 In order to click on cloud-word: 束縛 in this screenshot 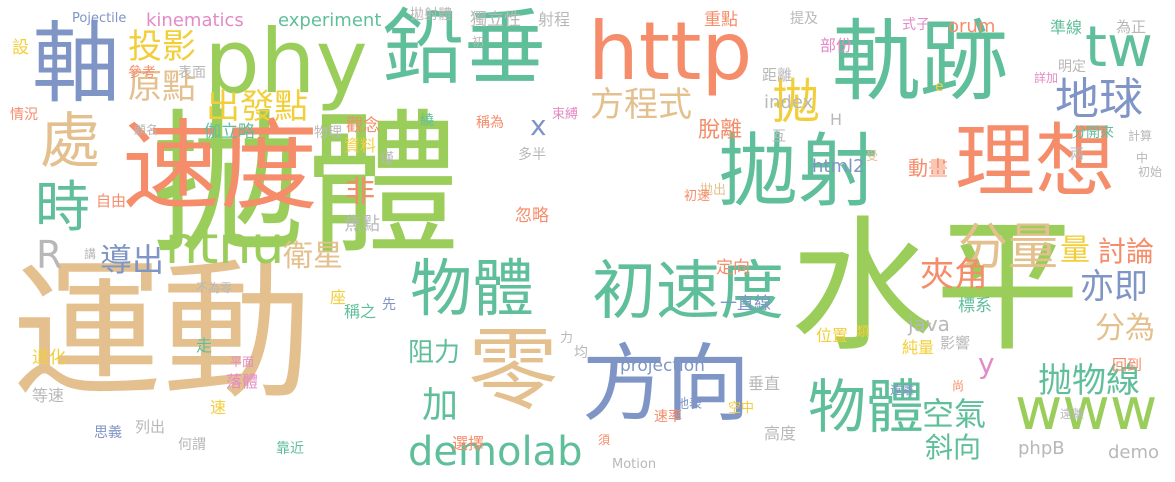, I will do `click(565, 114)`.